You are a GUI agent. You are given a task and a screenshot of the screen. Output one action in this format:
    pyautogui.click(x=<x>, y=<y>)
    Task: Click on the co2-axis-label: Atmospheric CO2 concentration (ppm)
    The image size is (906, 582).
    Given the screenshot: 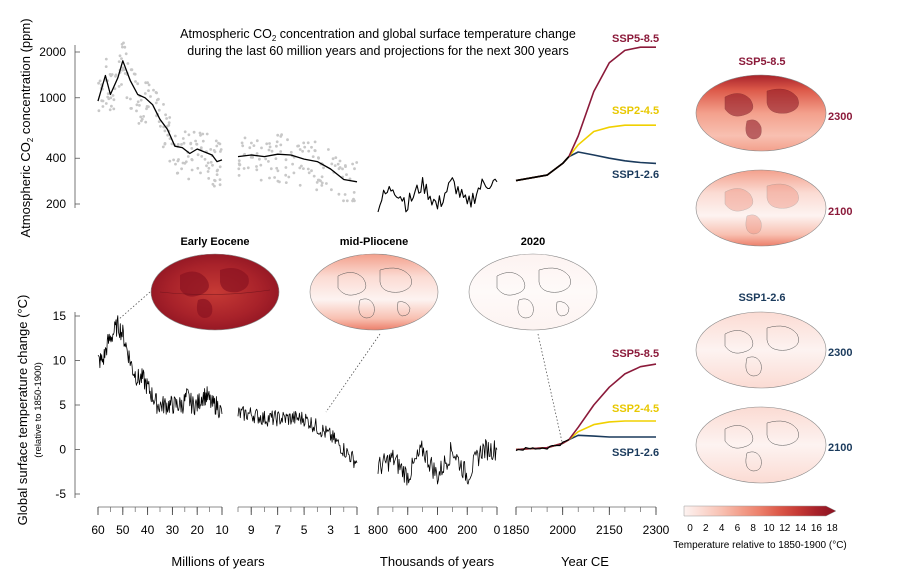 What is the action you would take?
    pyautogui.click(x=26, y=127)
    